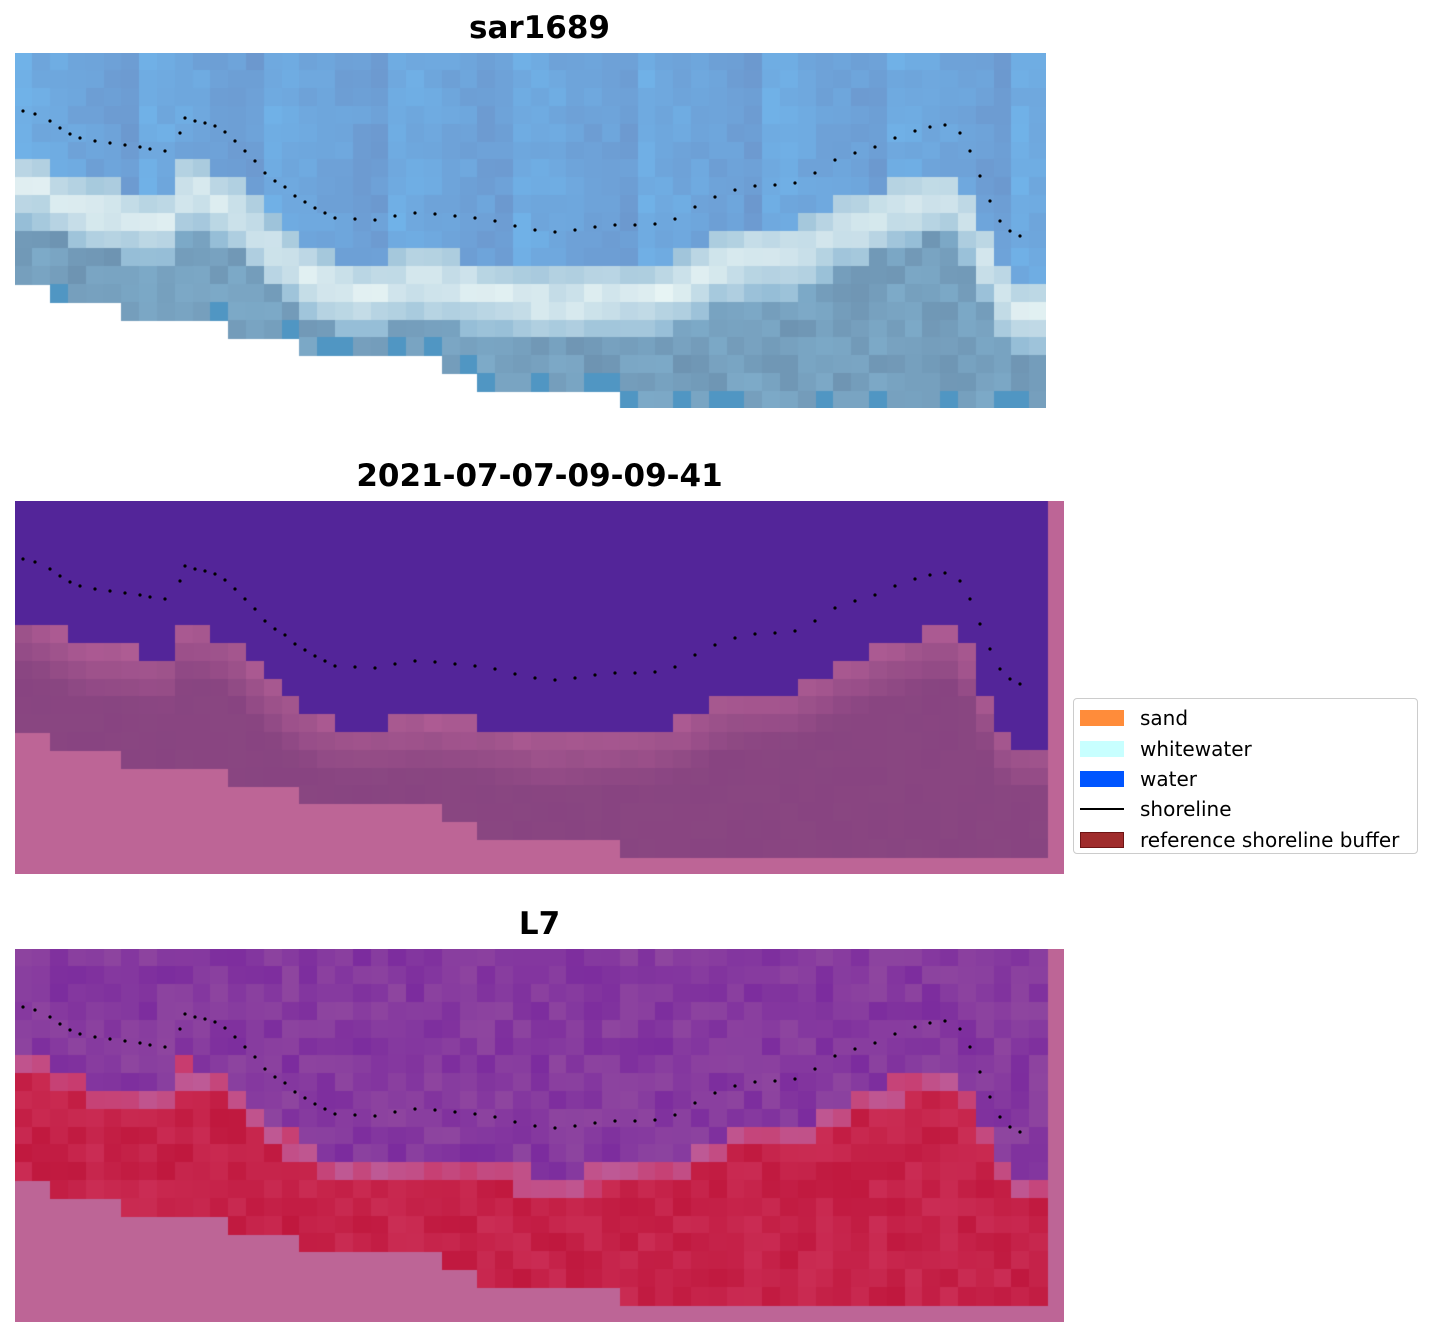 The image size is (1435, 1337). Describe the element at coordinates (539, 28) in the screenshot. I see `panel-title-rgb: sar1689` at that location.